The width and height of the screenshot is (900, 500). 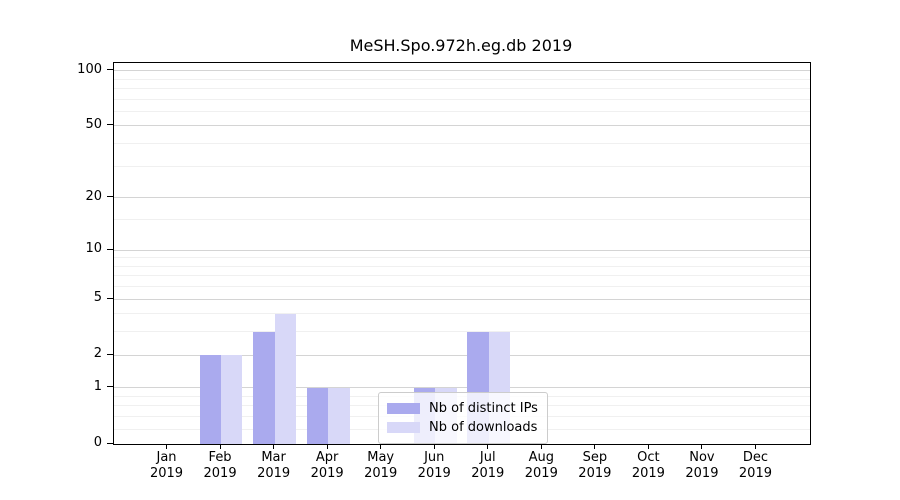 What do you see at coordinates (403, 427) in the screenshot?
I see `legend-swatch-downloads` at bounding box center [403, 427].